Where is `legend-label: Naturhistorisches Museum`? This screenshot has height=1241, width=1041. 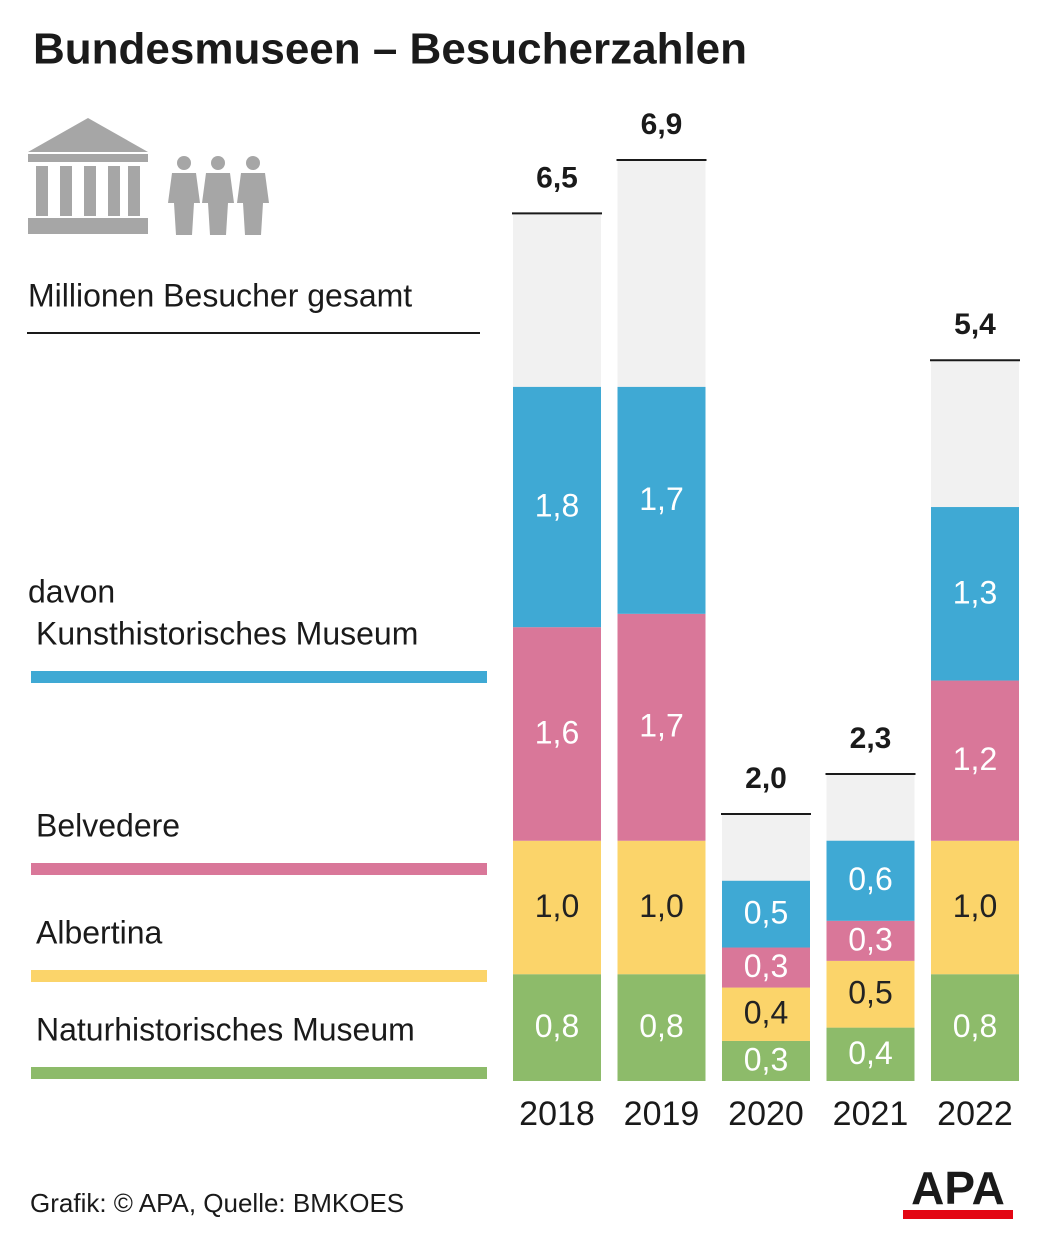
legend-label: Naturhistorisches Museum is located at coordinates (225, 1029).